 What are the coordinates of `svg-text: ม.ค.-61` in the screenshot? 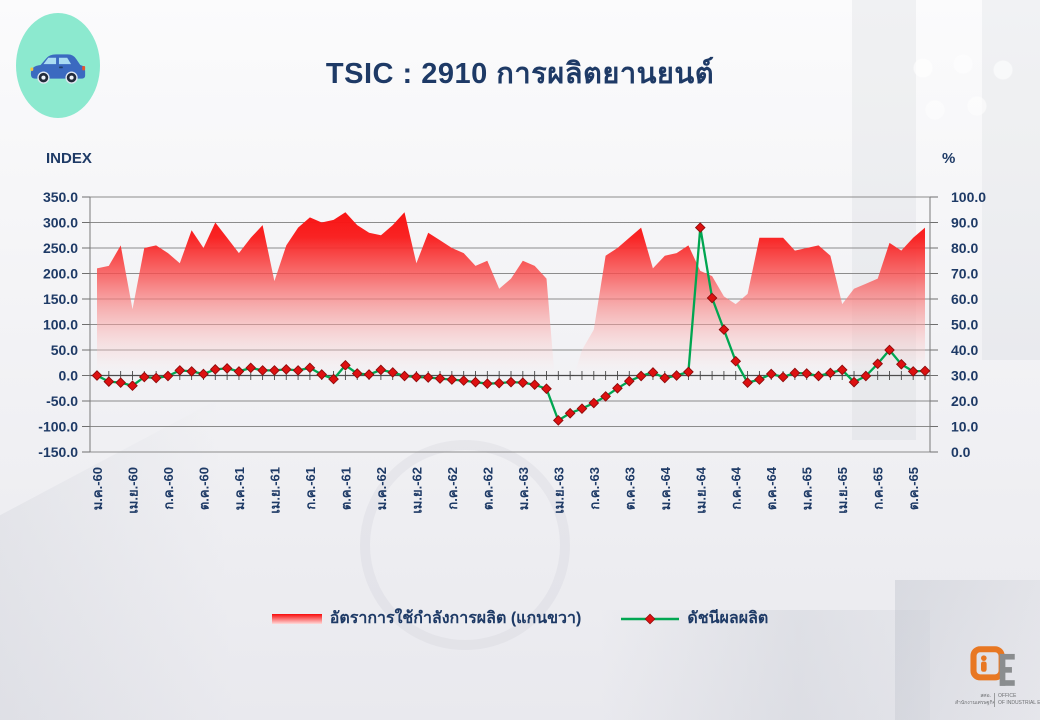 It's located at (239, 488).